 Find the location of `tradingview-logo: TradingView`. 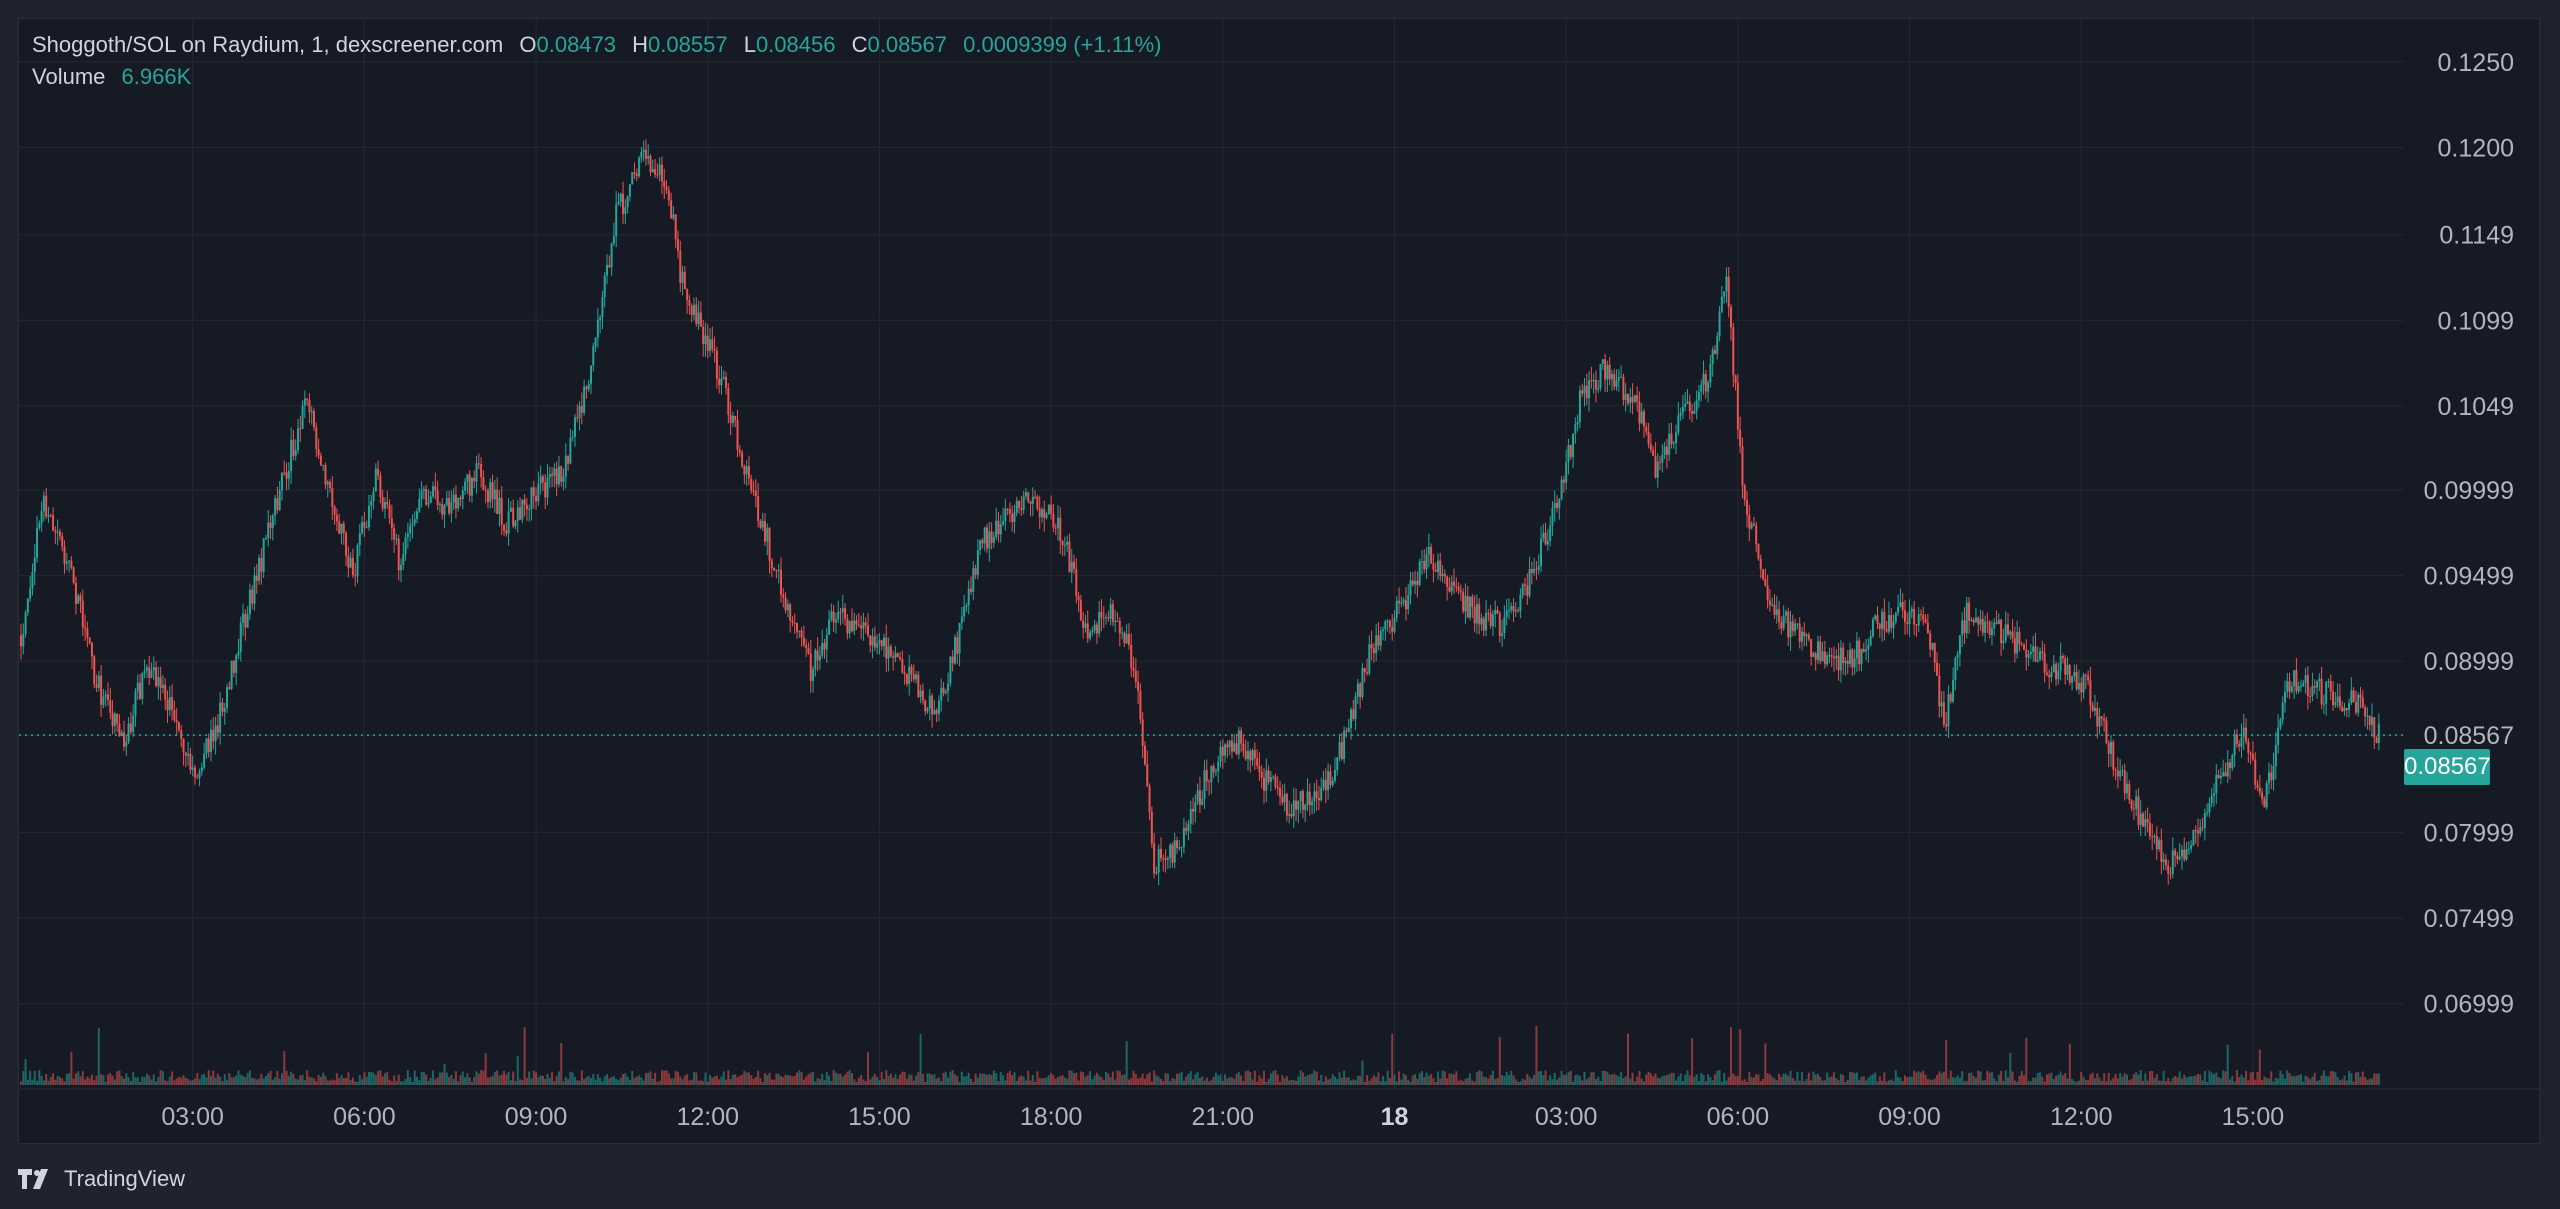

tradingview-logo: TradingView is located at coordinates (101, 1179).